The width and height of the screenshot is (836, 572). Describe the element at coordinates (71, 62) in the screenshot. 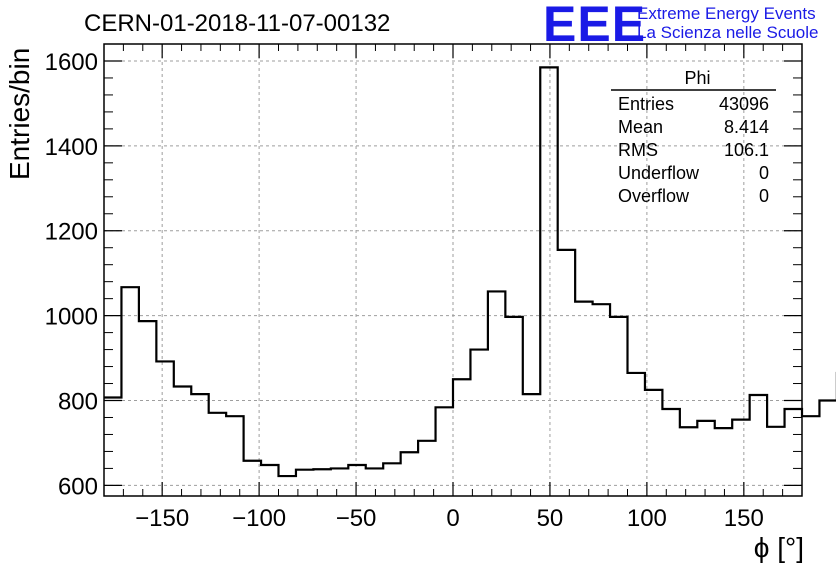

I see `y-tick-label: 1600` at that location.